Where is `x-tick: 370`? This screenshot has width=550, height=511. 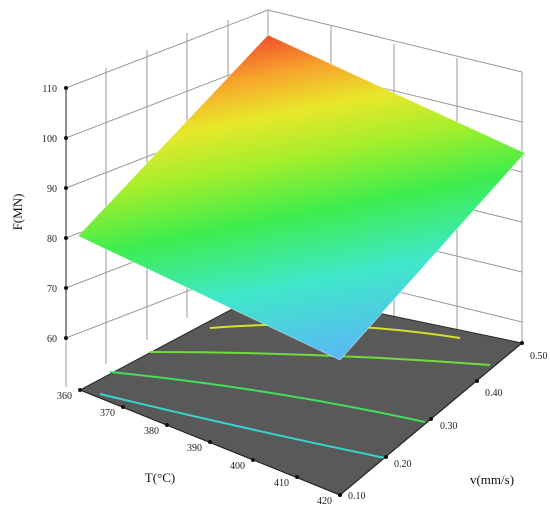 x-tick: 370 is located at coordinates (112, 412).